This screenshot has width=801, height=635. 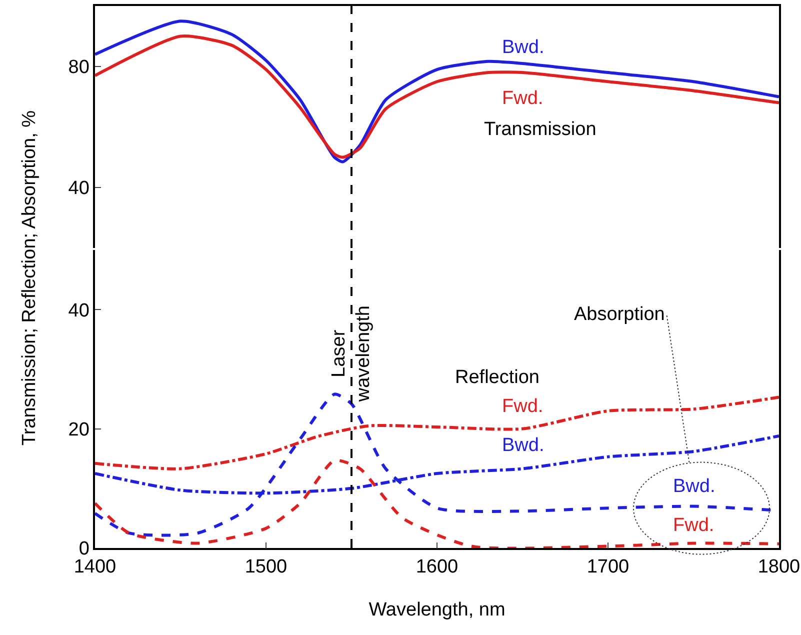 What do you see at coordinates (79, 429) in the screenshot?
I see `y-tick-label: 20` at bounding box center [79, 429].